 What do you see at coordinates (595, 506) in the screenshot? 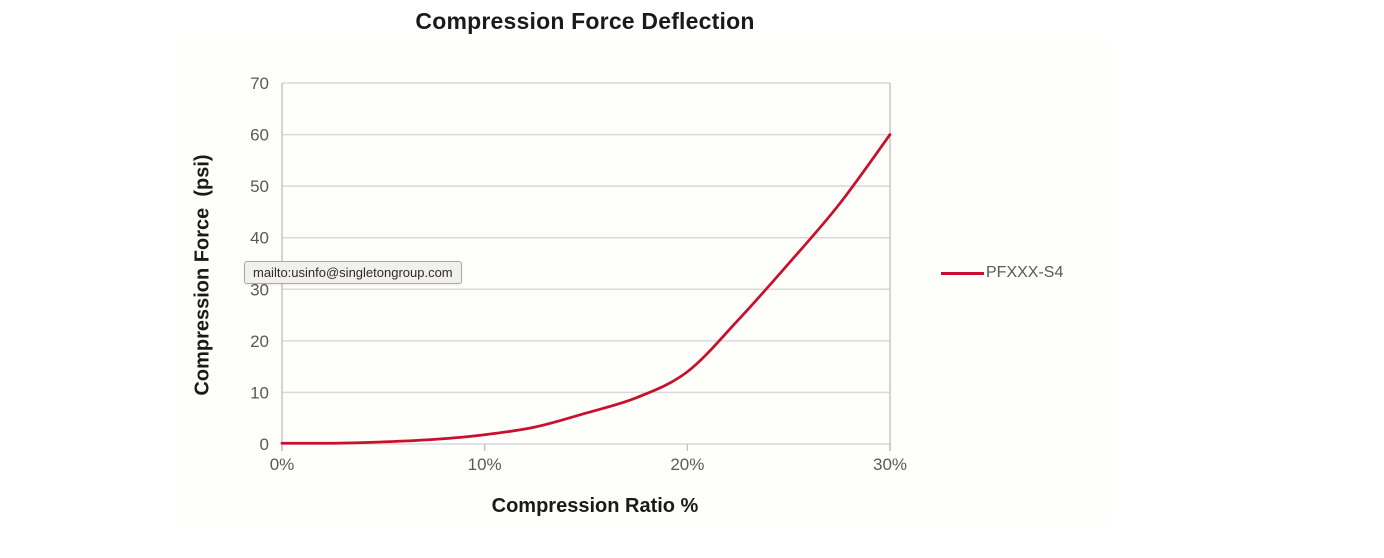
I see `x-axis-title: Compression Ratio %` at bounding box center [595, 506].